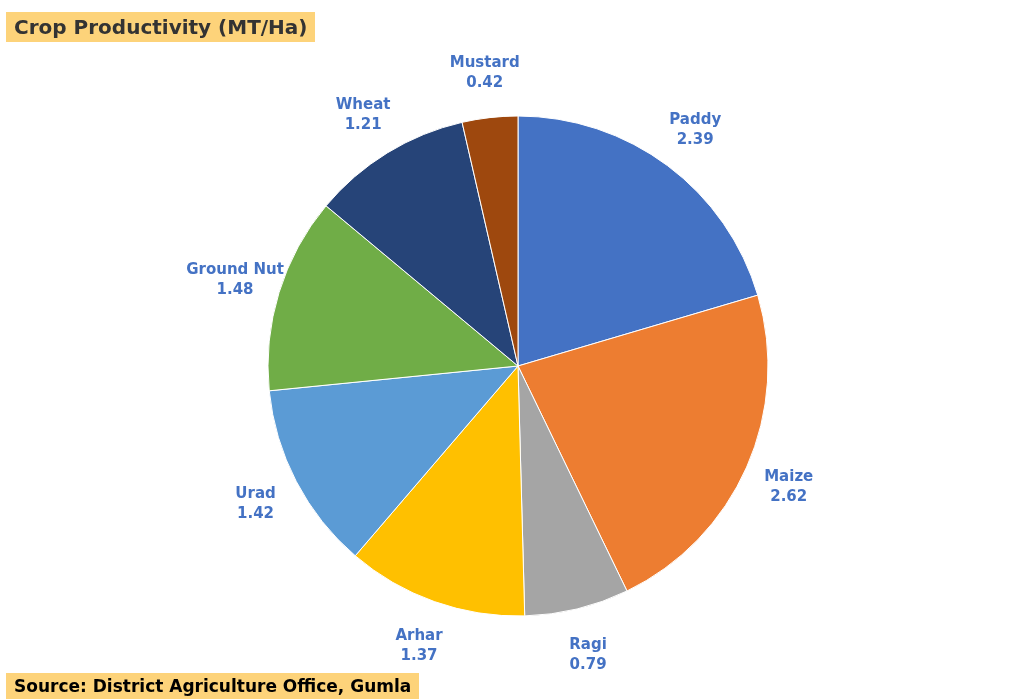 Image resolution: width=1015 pixels, height=699 pixels. I want to click on source-note: Source: District Agriculture Office, Gumla, so click(213, 686).